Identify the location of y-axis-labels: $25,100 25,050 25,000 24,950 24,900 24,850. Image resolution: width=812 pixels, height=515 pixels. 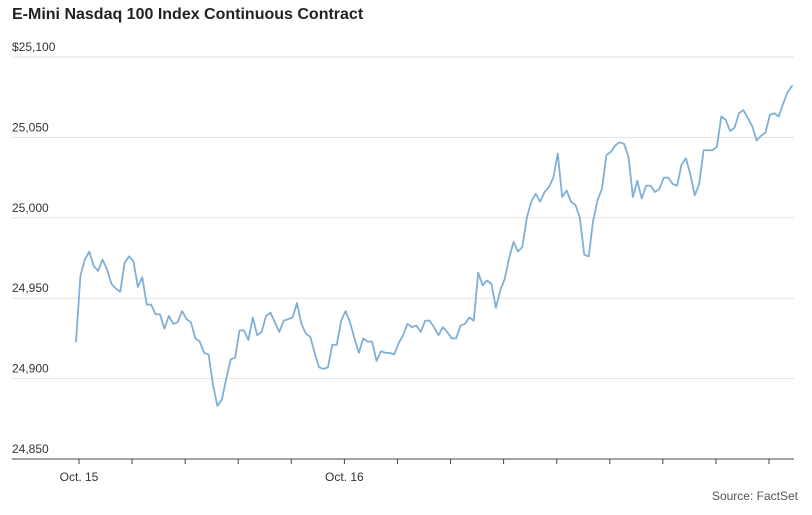
(34, 248).